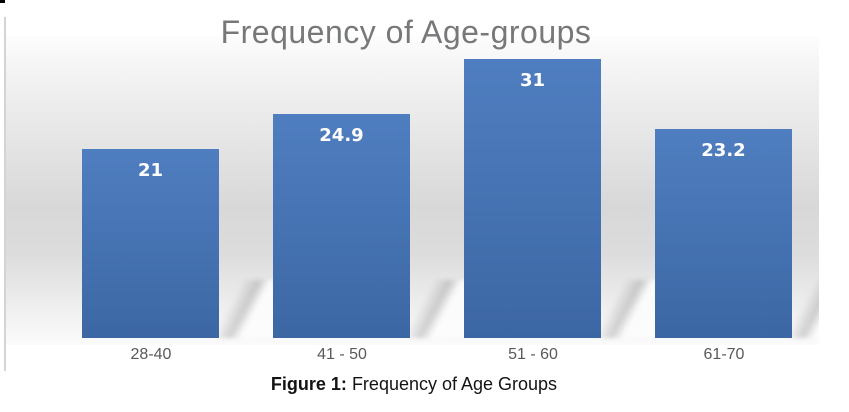 The image size is (849, 412). I want to click on chart-title: Frequency of Age-groups, so click(406, 32).